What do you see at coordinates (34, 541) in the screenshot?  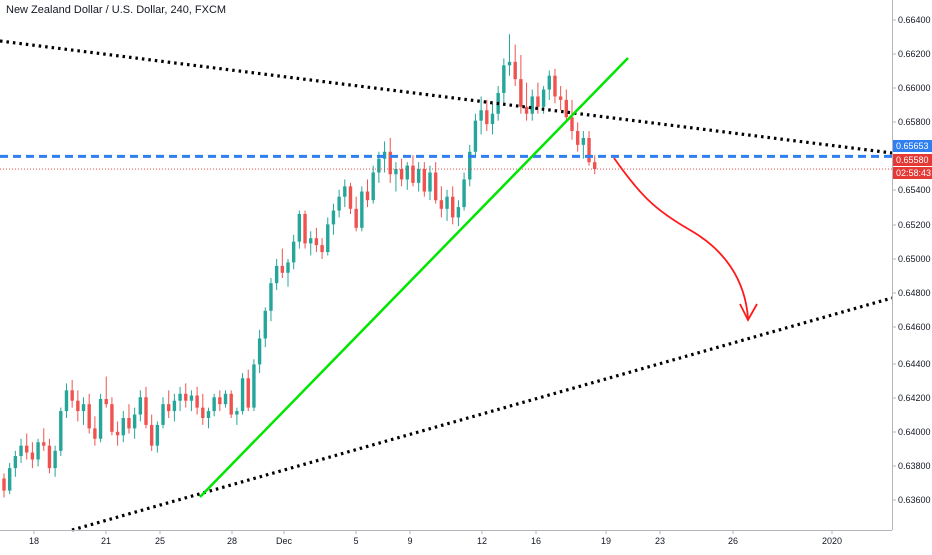 I see `x-tick-label: 18` at bounding box center [34, 541].